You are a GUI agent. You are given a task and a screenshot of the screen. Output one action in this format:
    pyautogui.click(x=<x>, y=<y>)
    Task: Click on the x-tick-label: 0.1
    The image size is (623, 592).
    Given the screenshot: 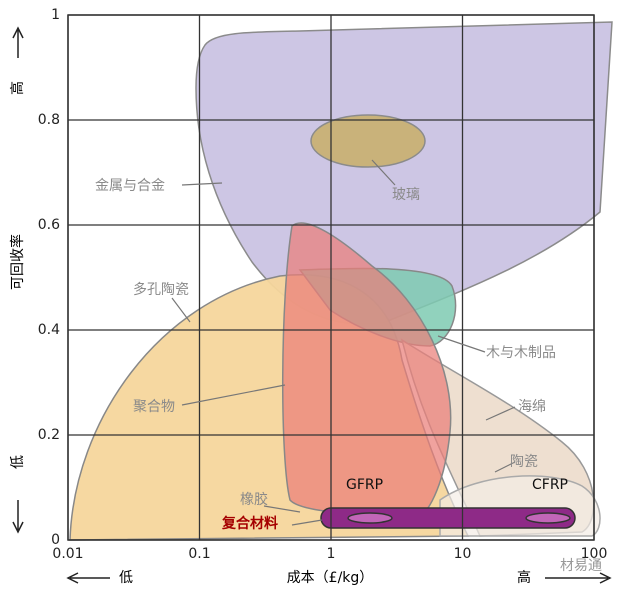 What is the action you would take?
    pyautogui.click(x=199, y=554)
    